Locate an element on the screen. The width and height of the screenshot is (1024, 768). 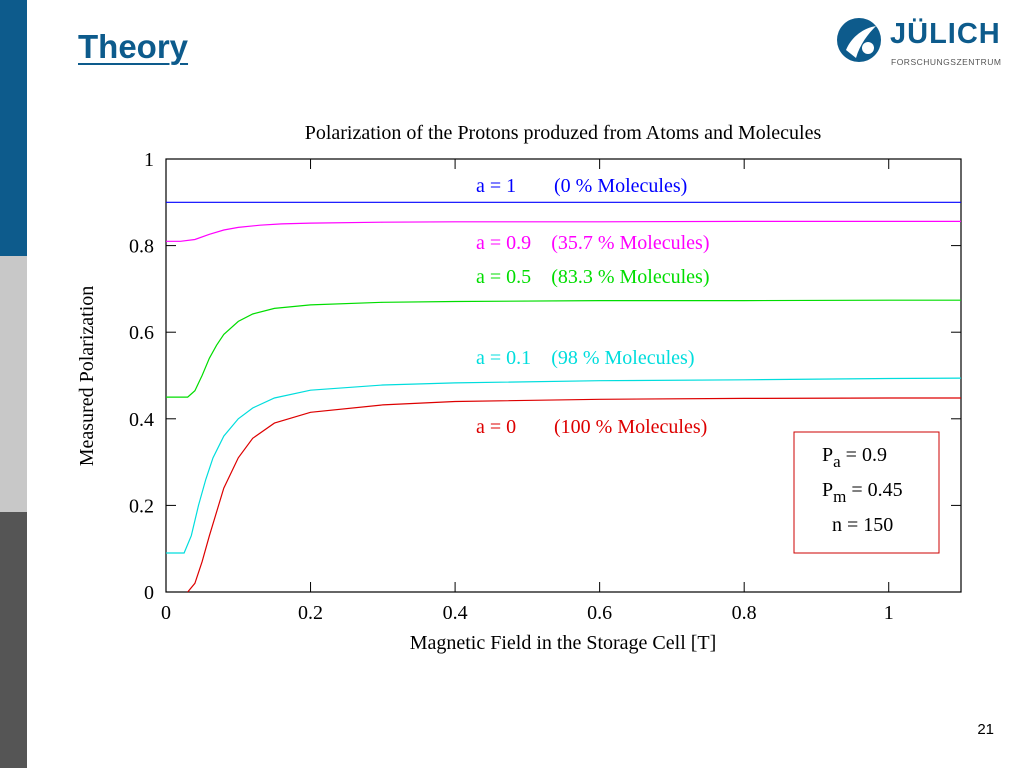
y-tick-label-2: 0.4 is located at coordinates (141, 420).